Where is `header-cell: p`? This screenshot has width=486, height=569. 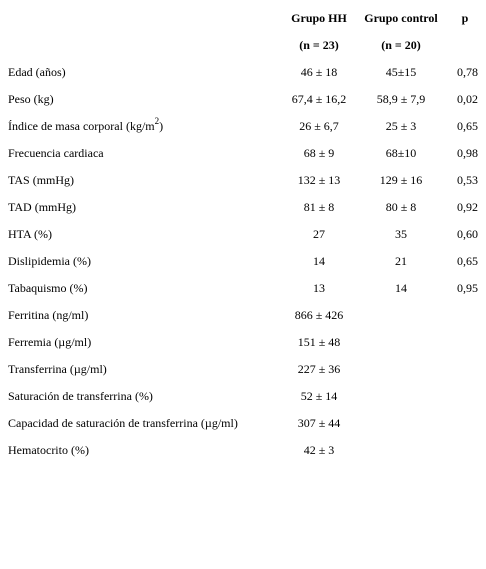
header-cell: p is located at coordinates (465, 18).